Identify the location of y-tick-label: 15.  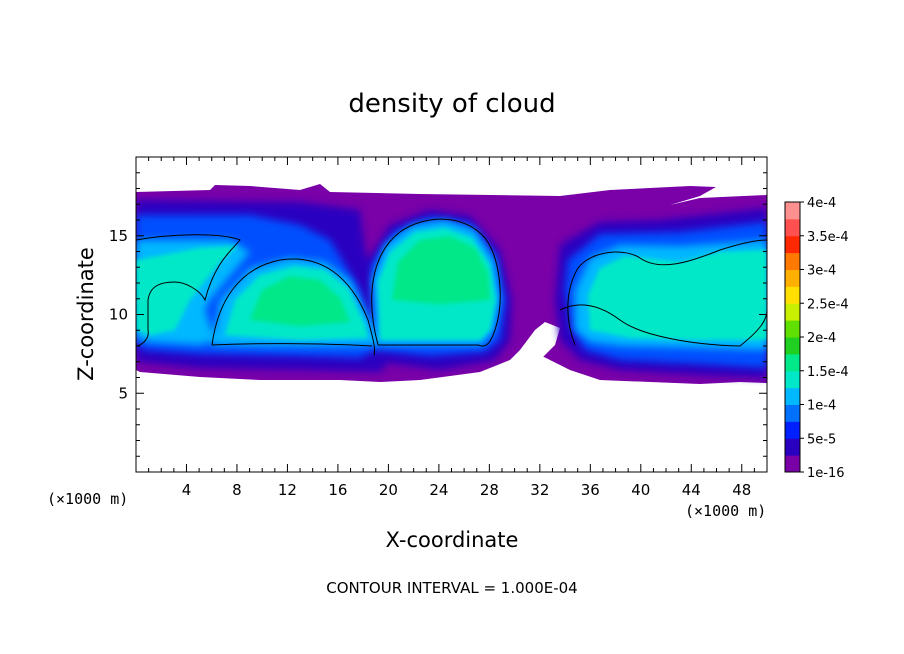
(118, 236).